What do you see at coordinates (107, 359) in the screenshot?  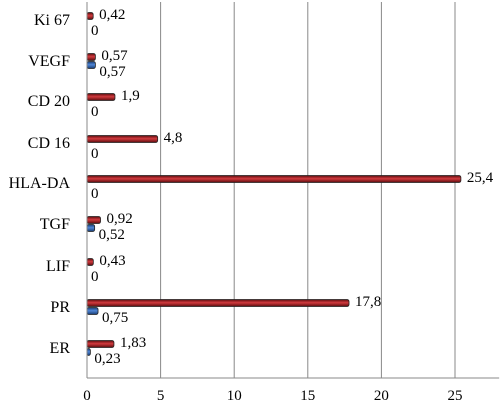 I see `value-label: 0,23` at bounding box center [107, 359].